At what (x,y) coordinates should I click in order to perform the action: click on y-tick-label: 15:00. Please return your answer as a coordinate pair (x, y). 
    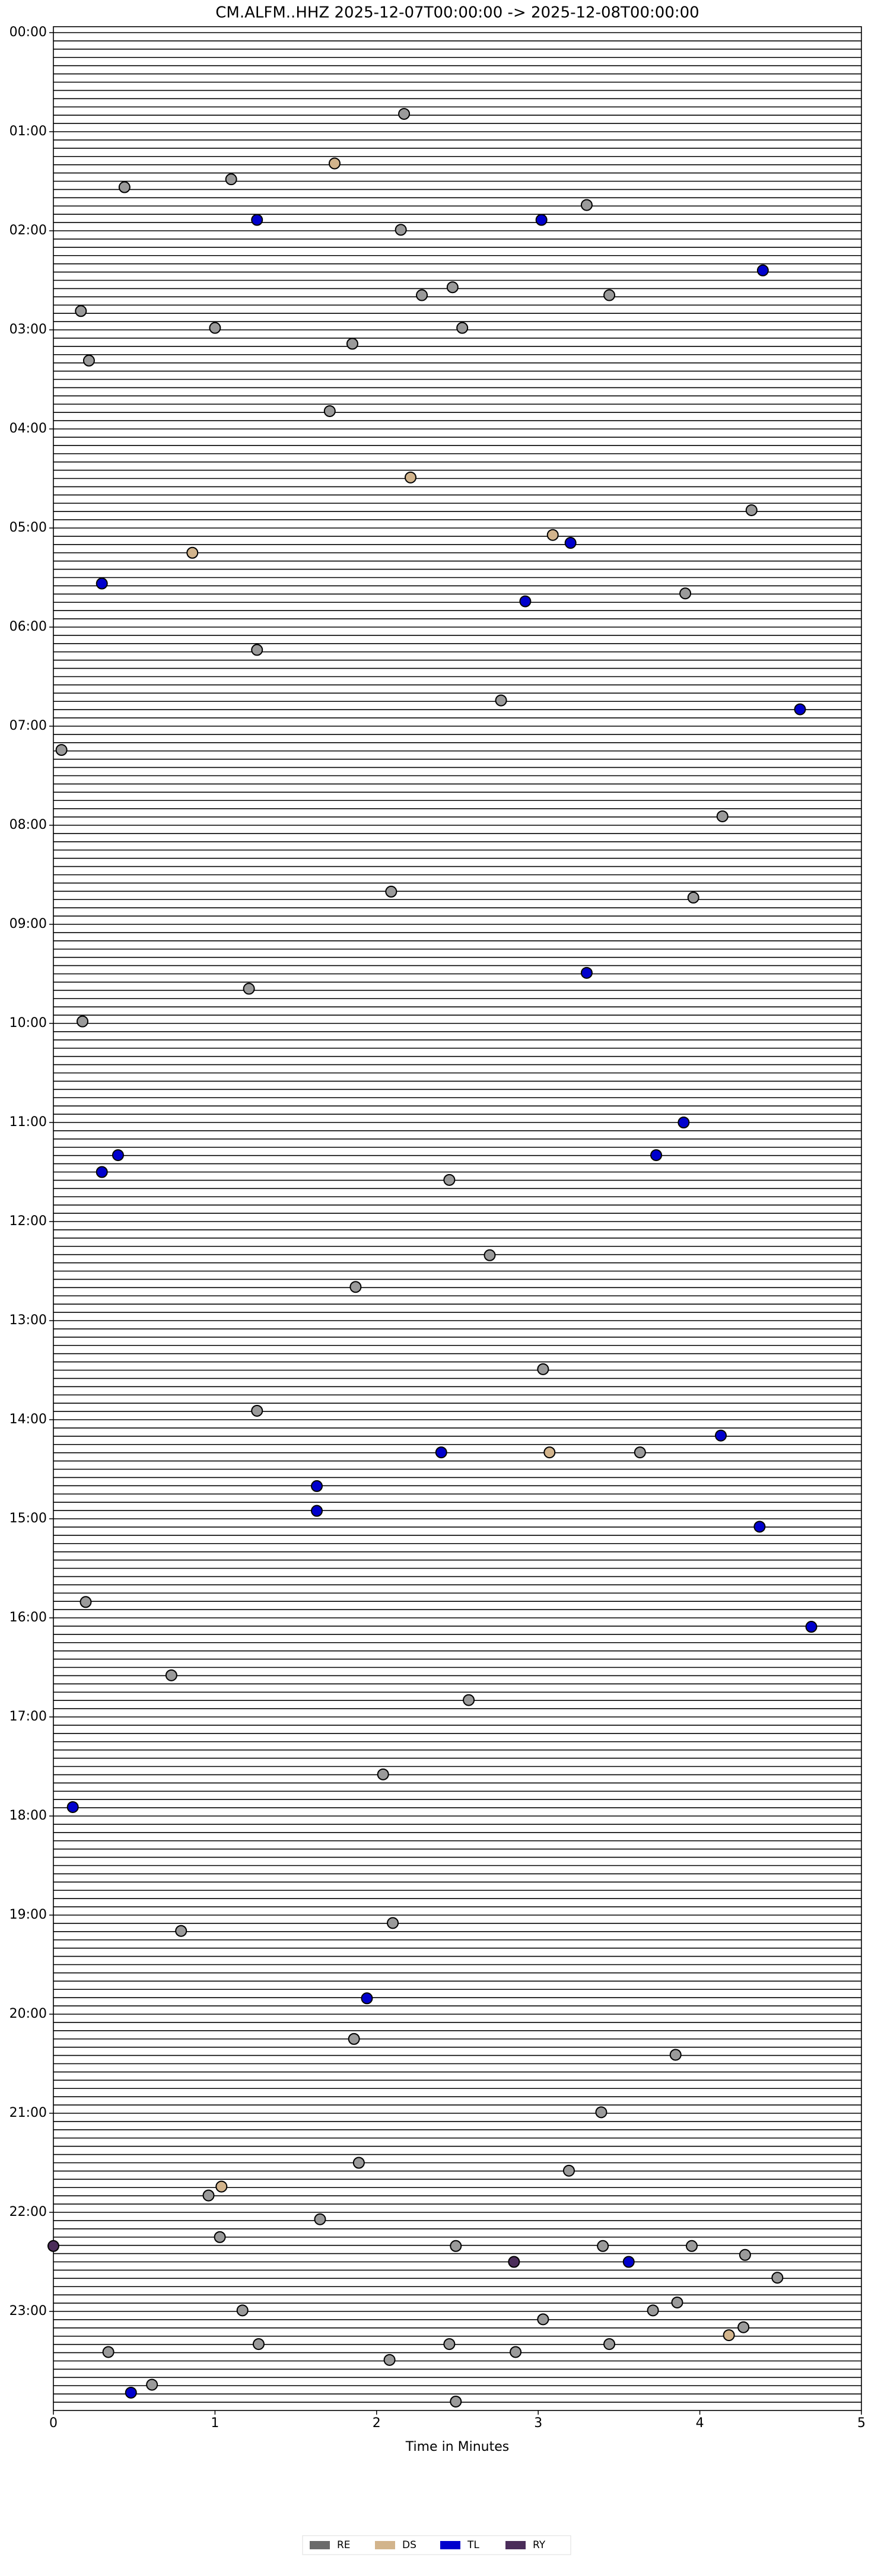
    Looking at the image, I should click on (28, 1518).